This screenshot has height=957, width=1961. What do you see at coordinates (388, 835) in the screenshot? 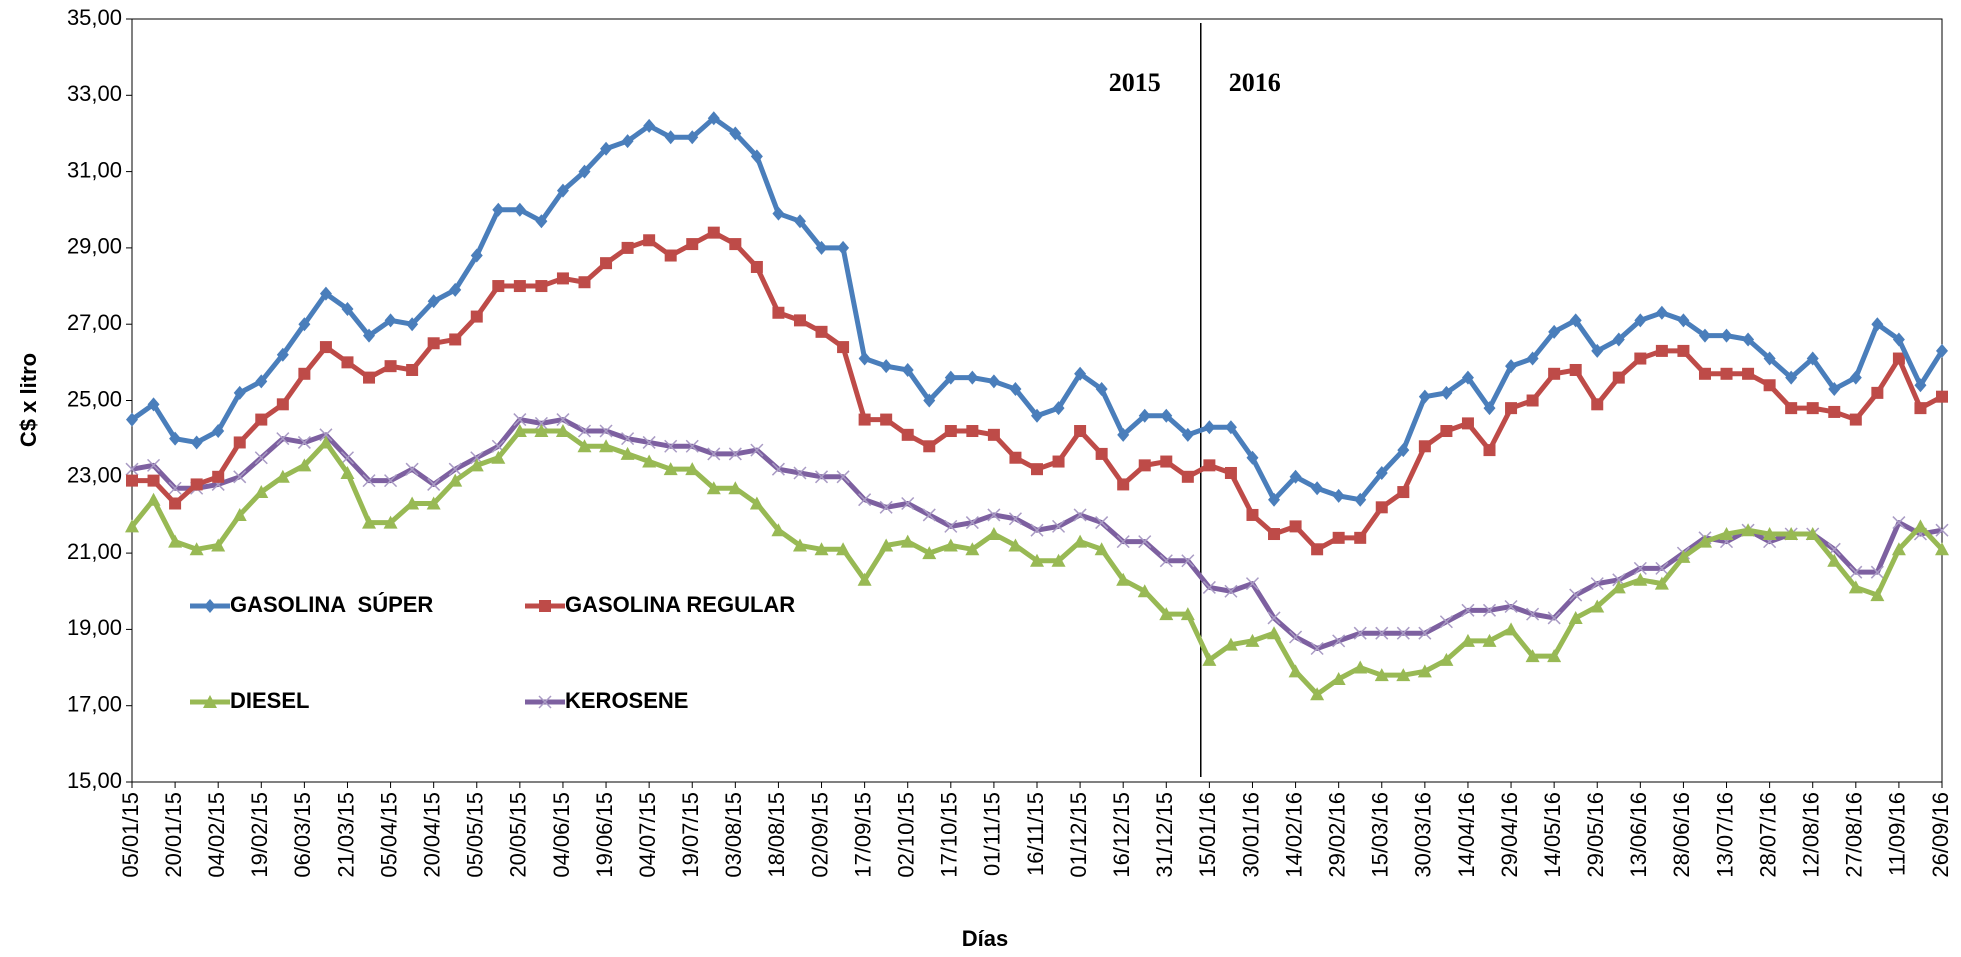
I see `x-tick-label: 05/04/15` at bounding box center [388, 835].